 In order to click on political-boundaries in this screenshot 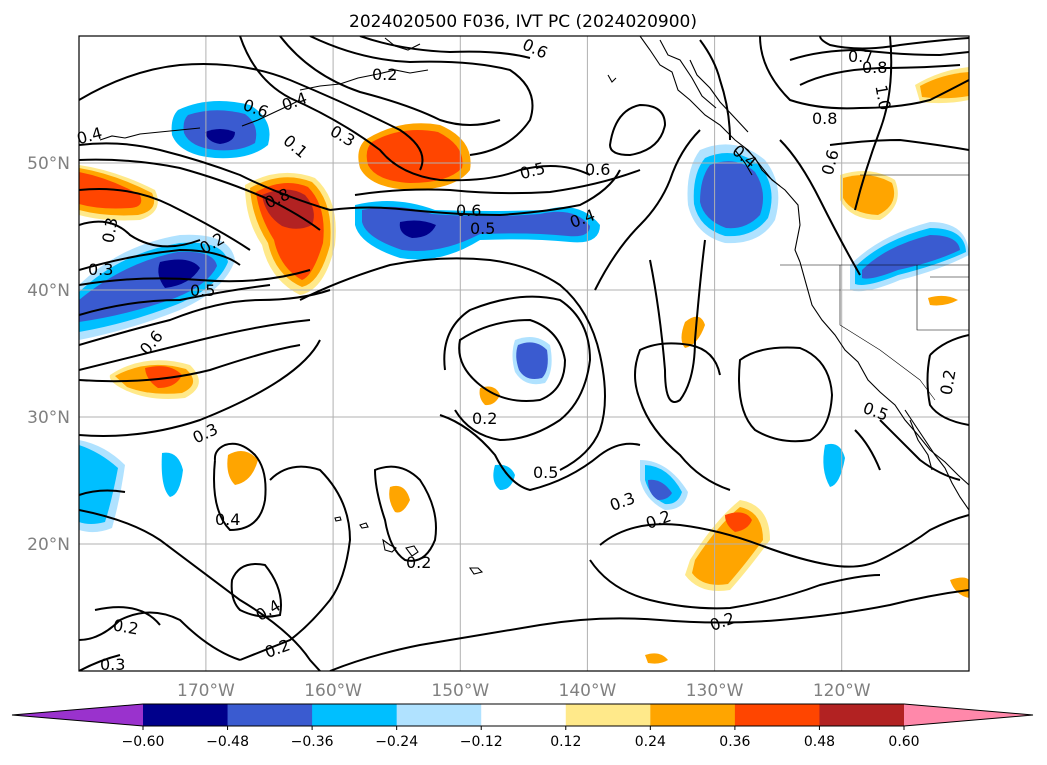, I will do `click(874, 287)`.